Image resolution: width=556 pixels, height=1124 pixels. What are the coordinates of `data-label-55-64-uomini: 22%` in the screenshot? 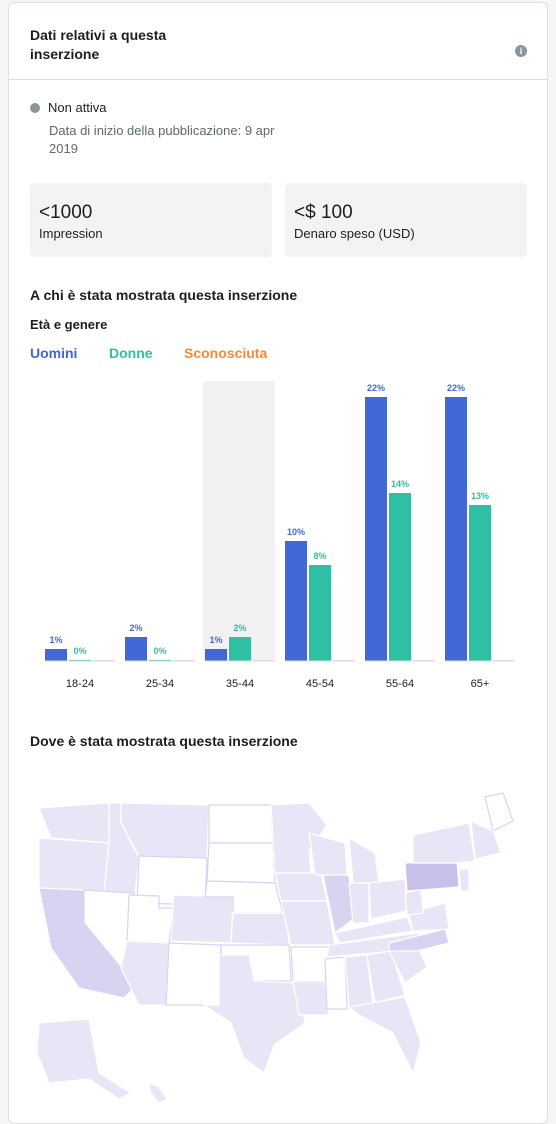 It's located at (376, 388).